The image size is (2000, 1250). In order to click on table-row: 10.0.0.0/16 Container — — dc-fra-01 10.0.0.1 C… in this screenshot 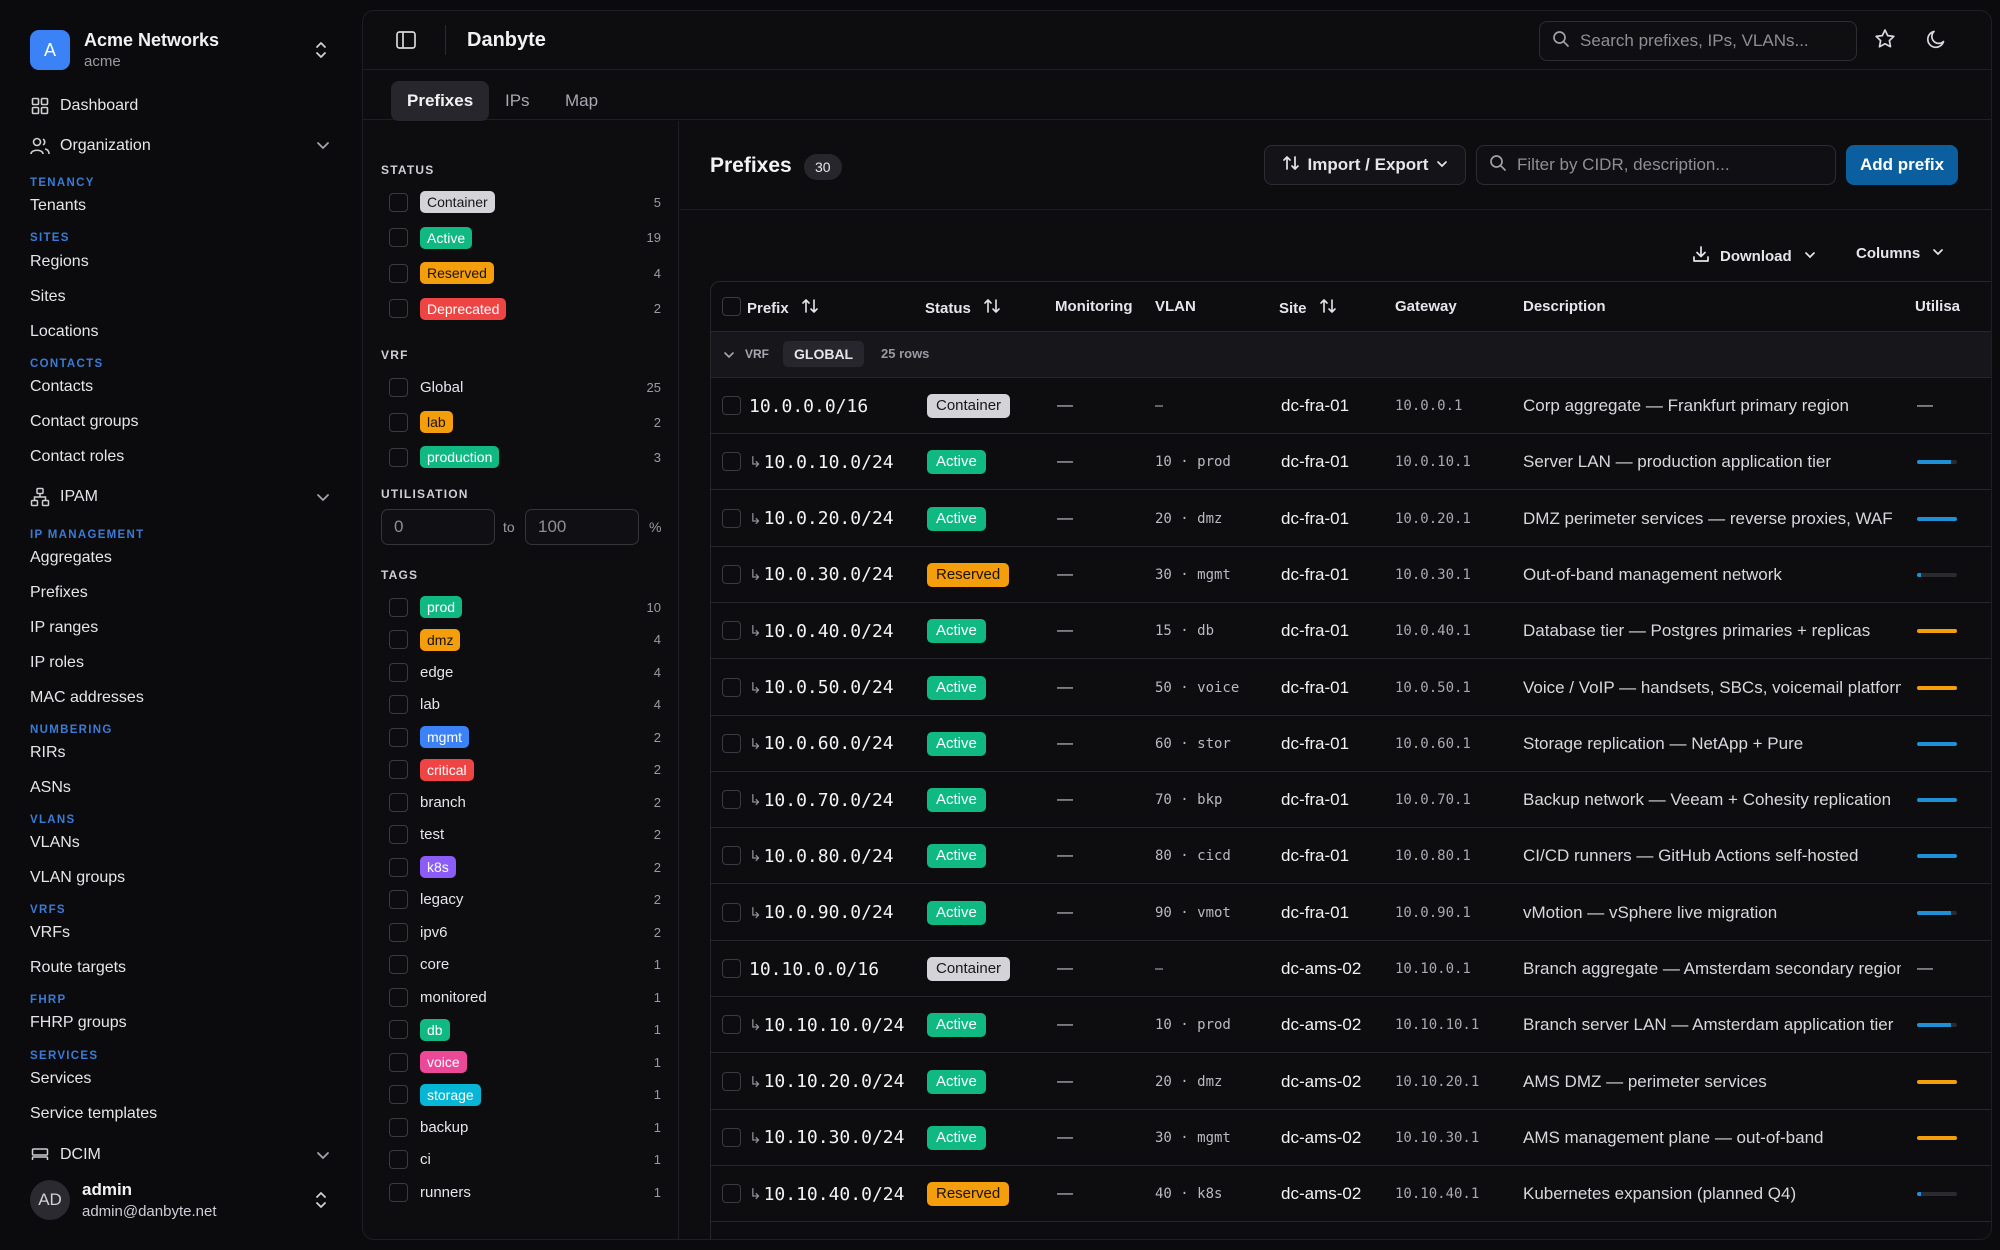, I will do `click(1351, 406)`.